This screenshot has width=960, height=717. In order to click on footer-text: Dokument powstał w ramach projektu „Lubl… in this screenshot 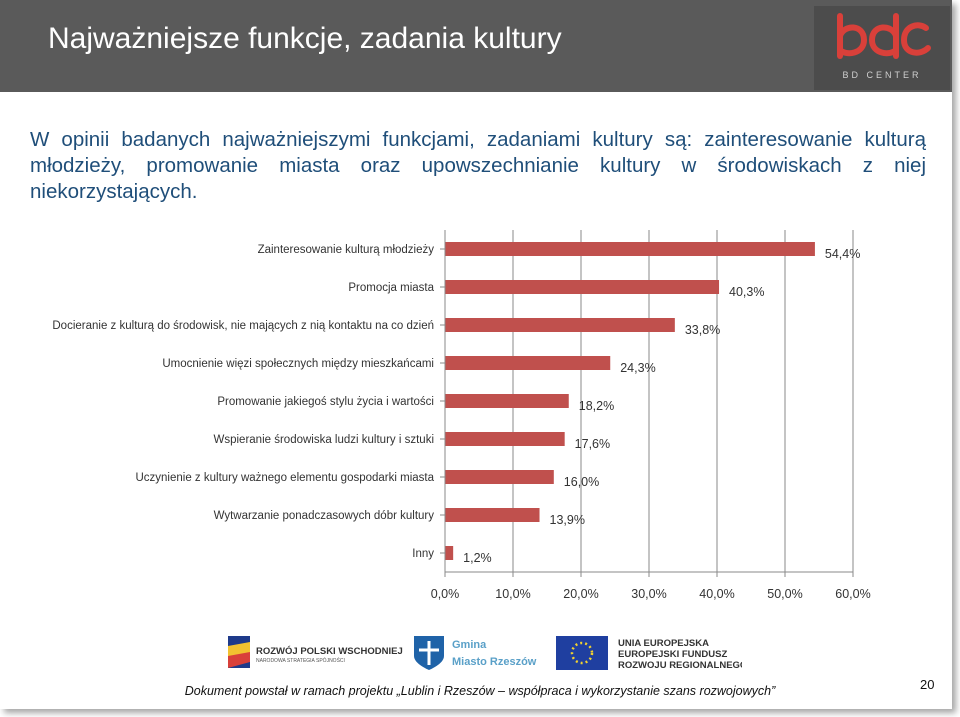, I will do `click(480, 691)`.